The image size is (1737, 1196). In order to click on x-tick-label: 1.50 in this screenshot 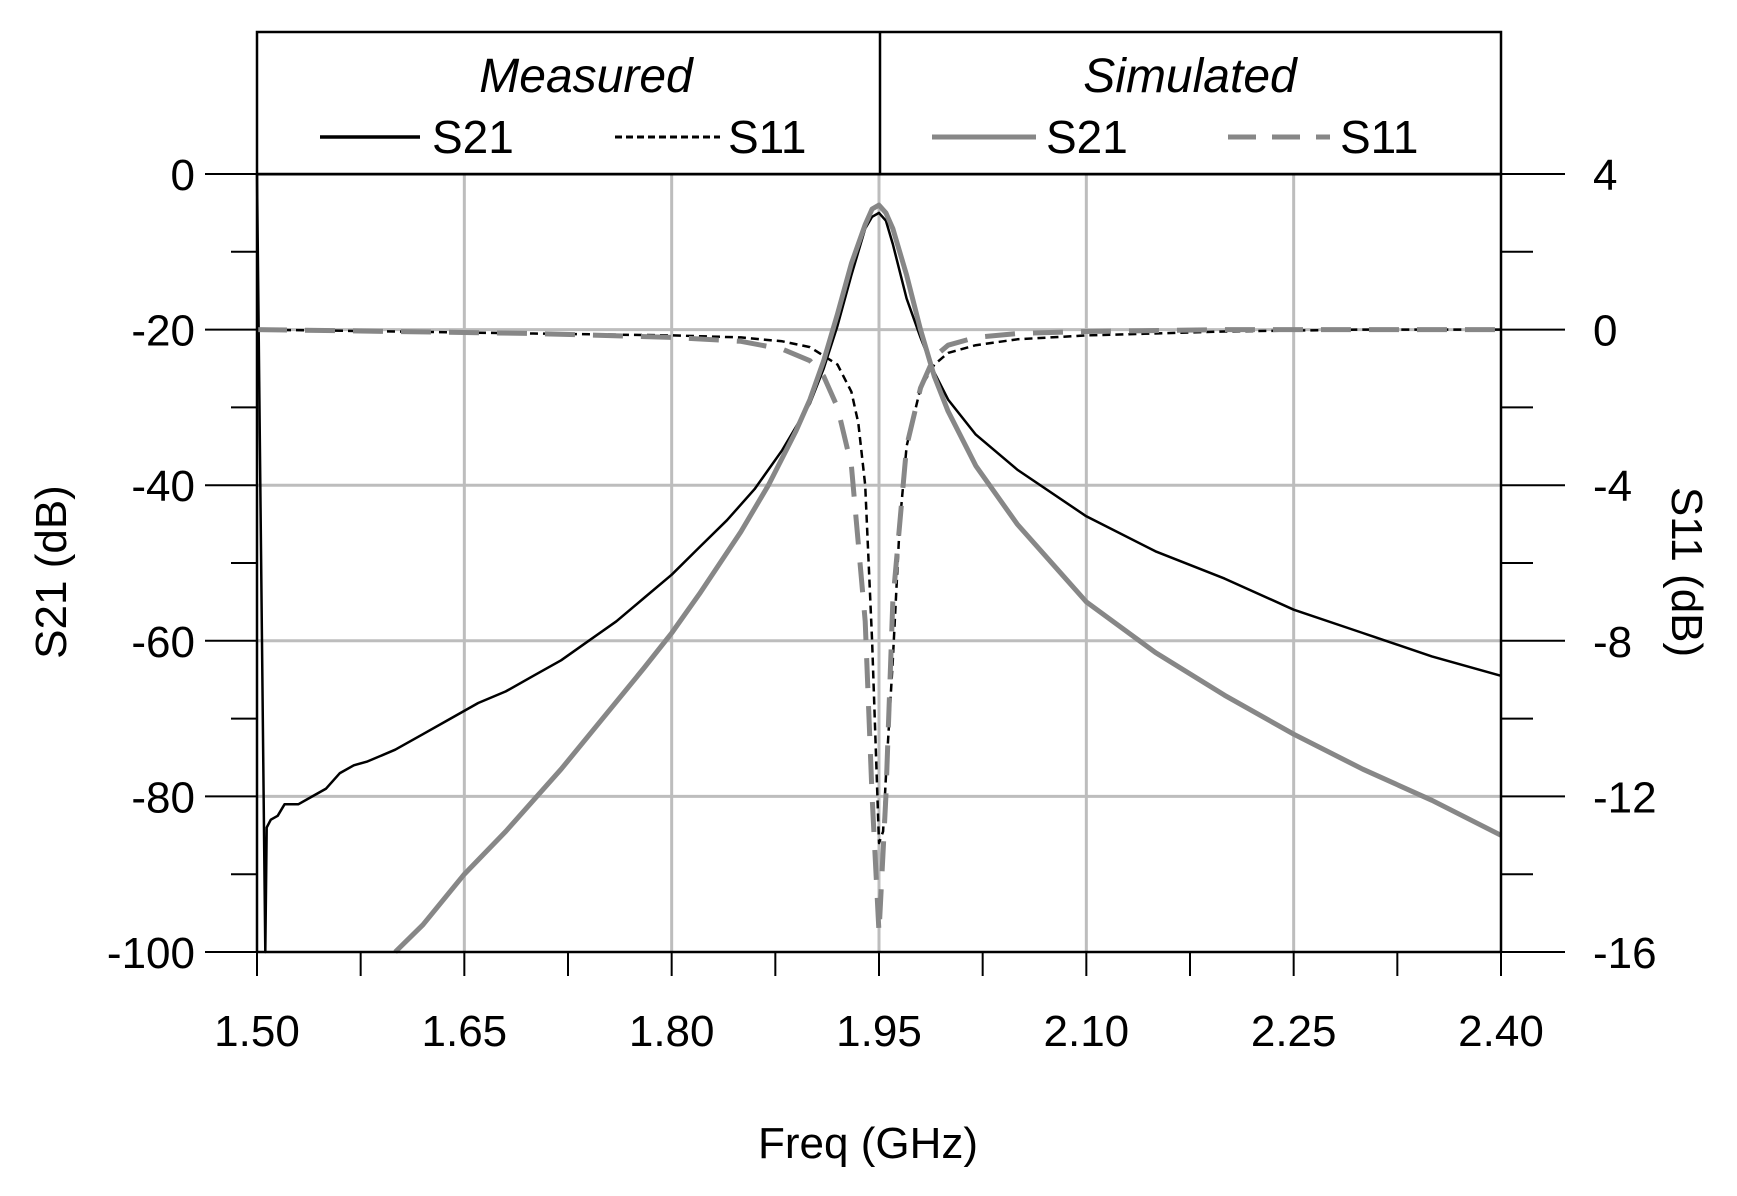, I will do `click(257, 1031)`.